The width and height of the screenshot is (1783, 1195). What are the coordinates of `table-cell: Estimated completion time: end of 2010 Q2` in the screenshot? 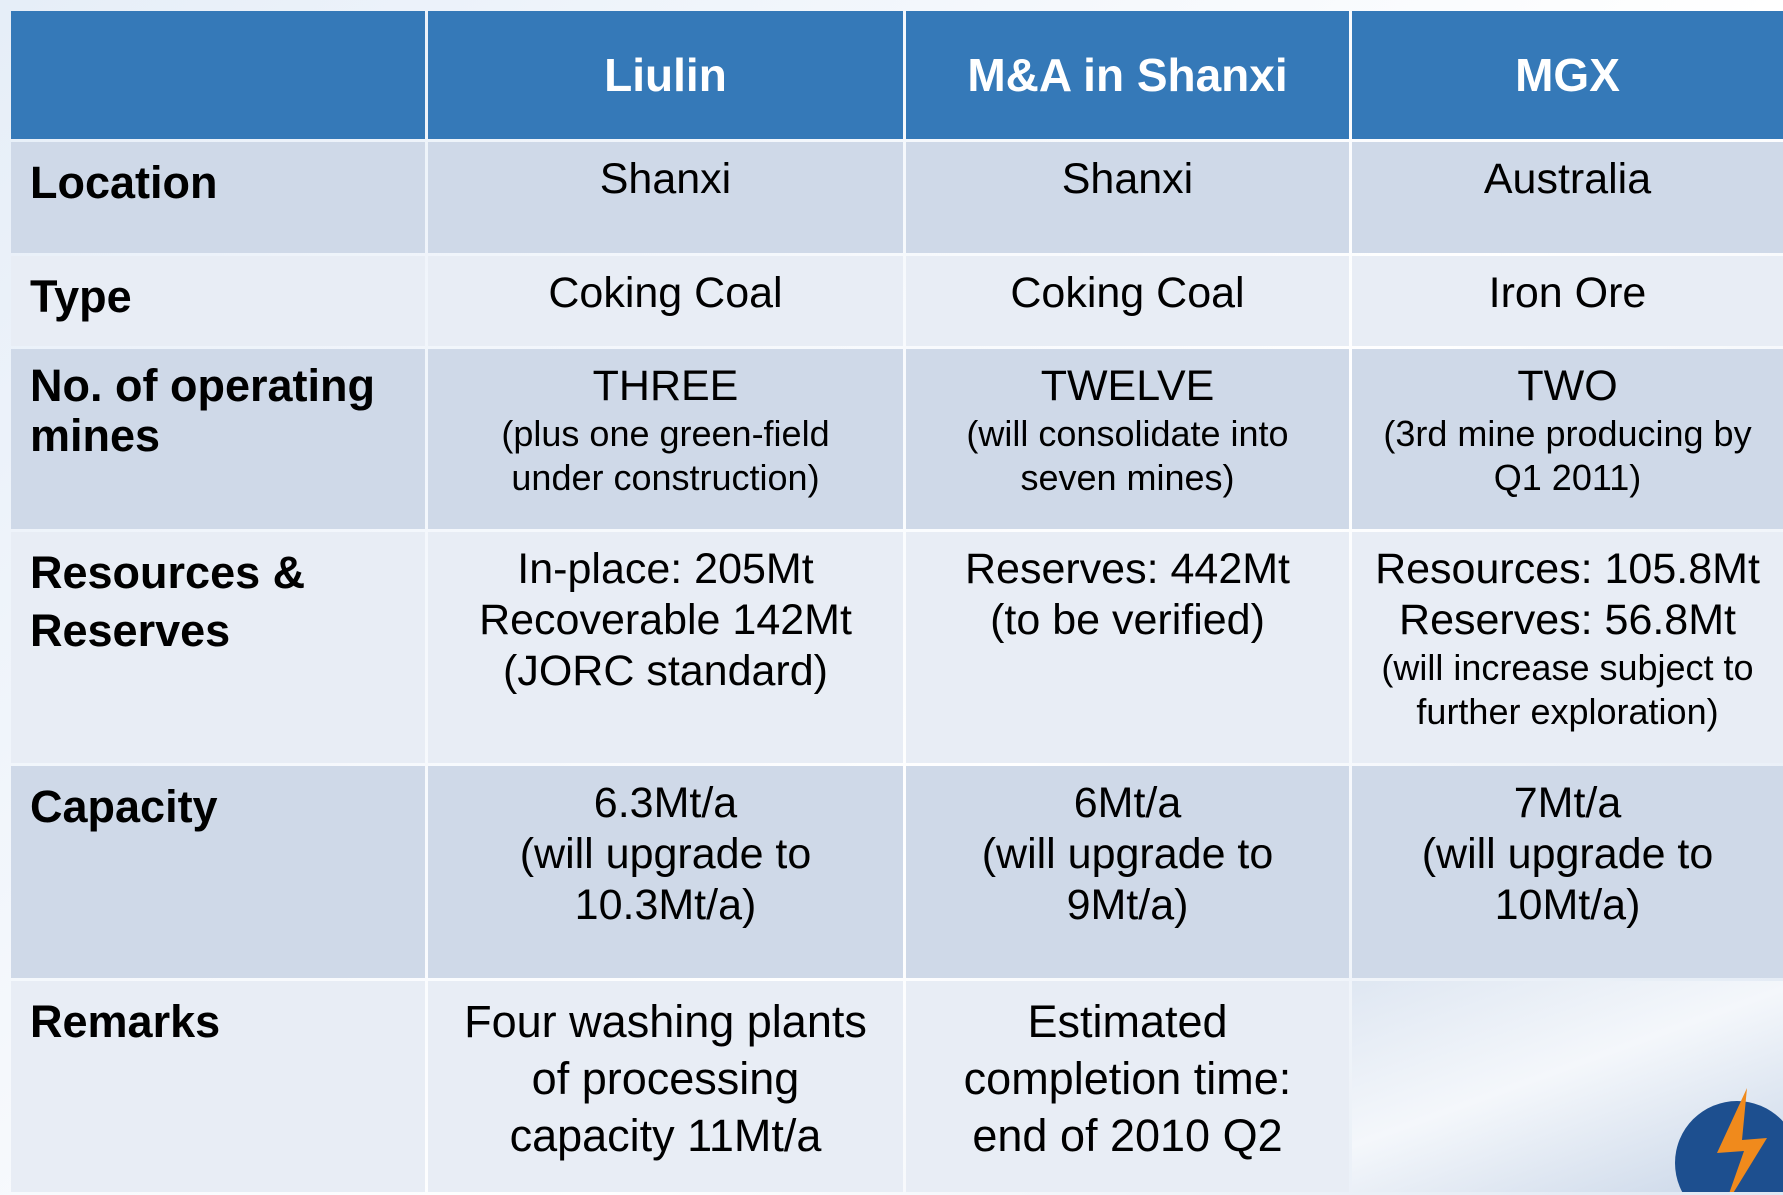 It's located at (1127, 1086).